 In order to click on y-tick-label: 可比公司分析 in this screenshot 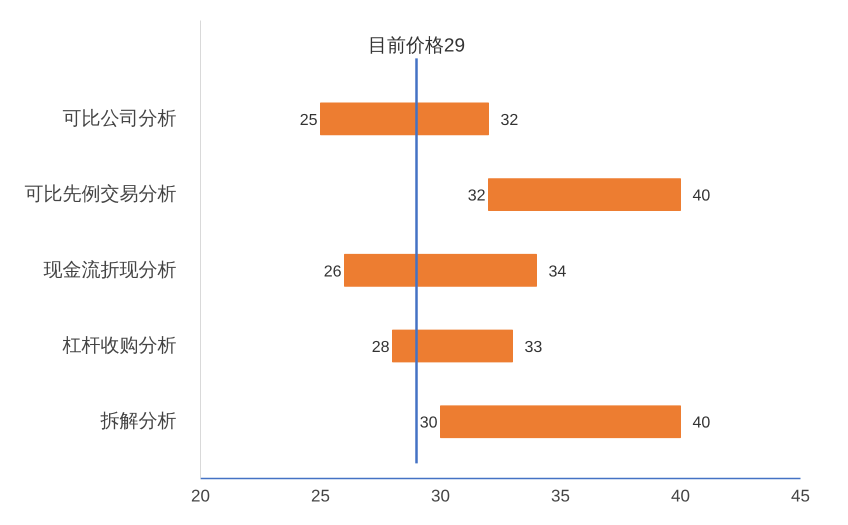, I will do `click(119, 119)`.